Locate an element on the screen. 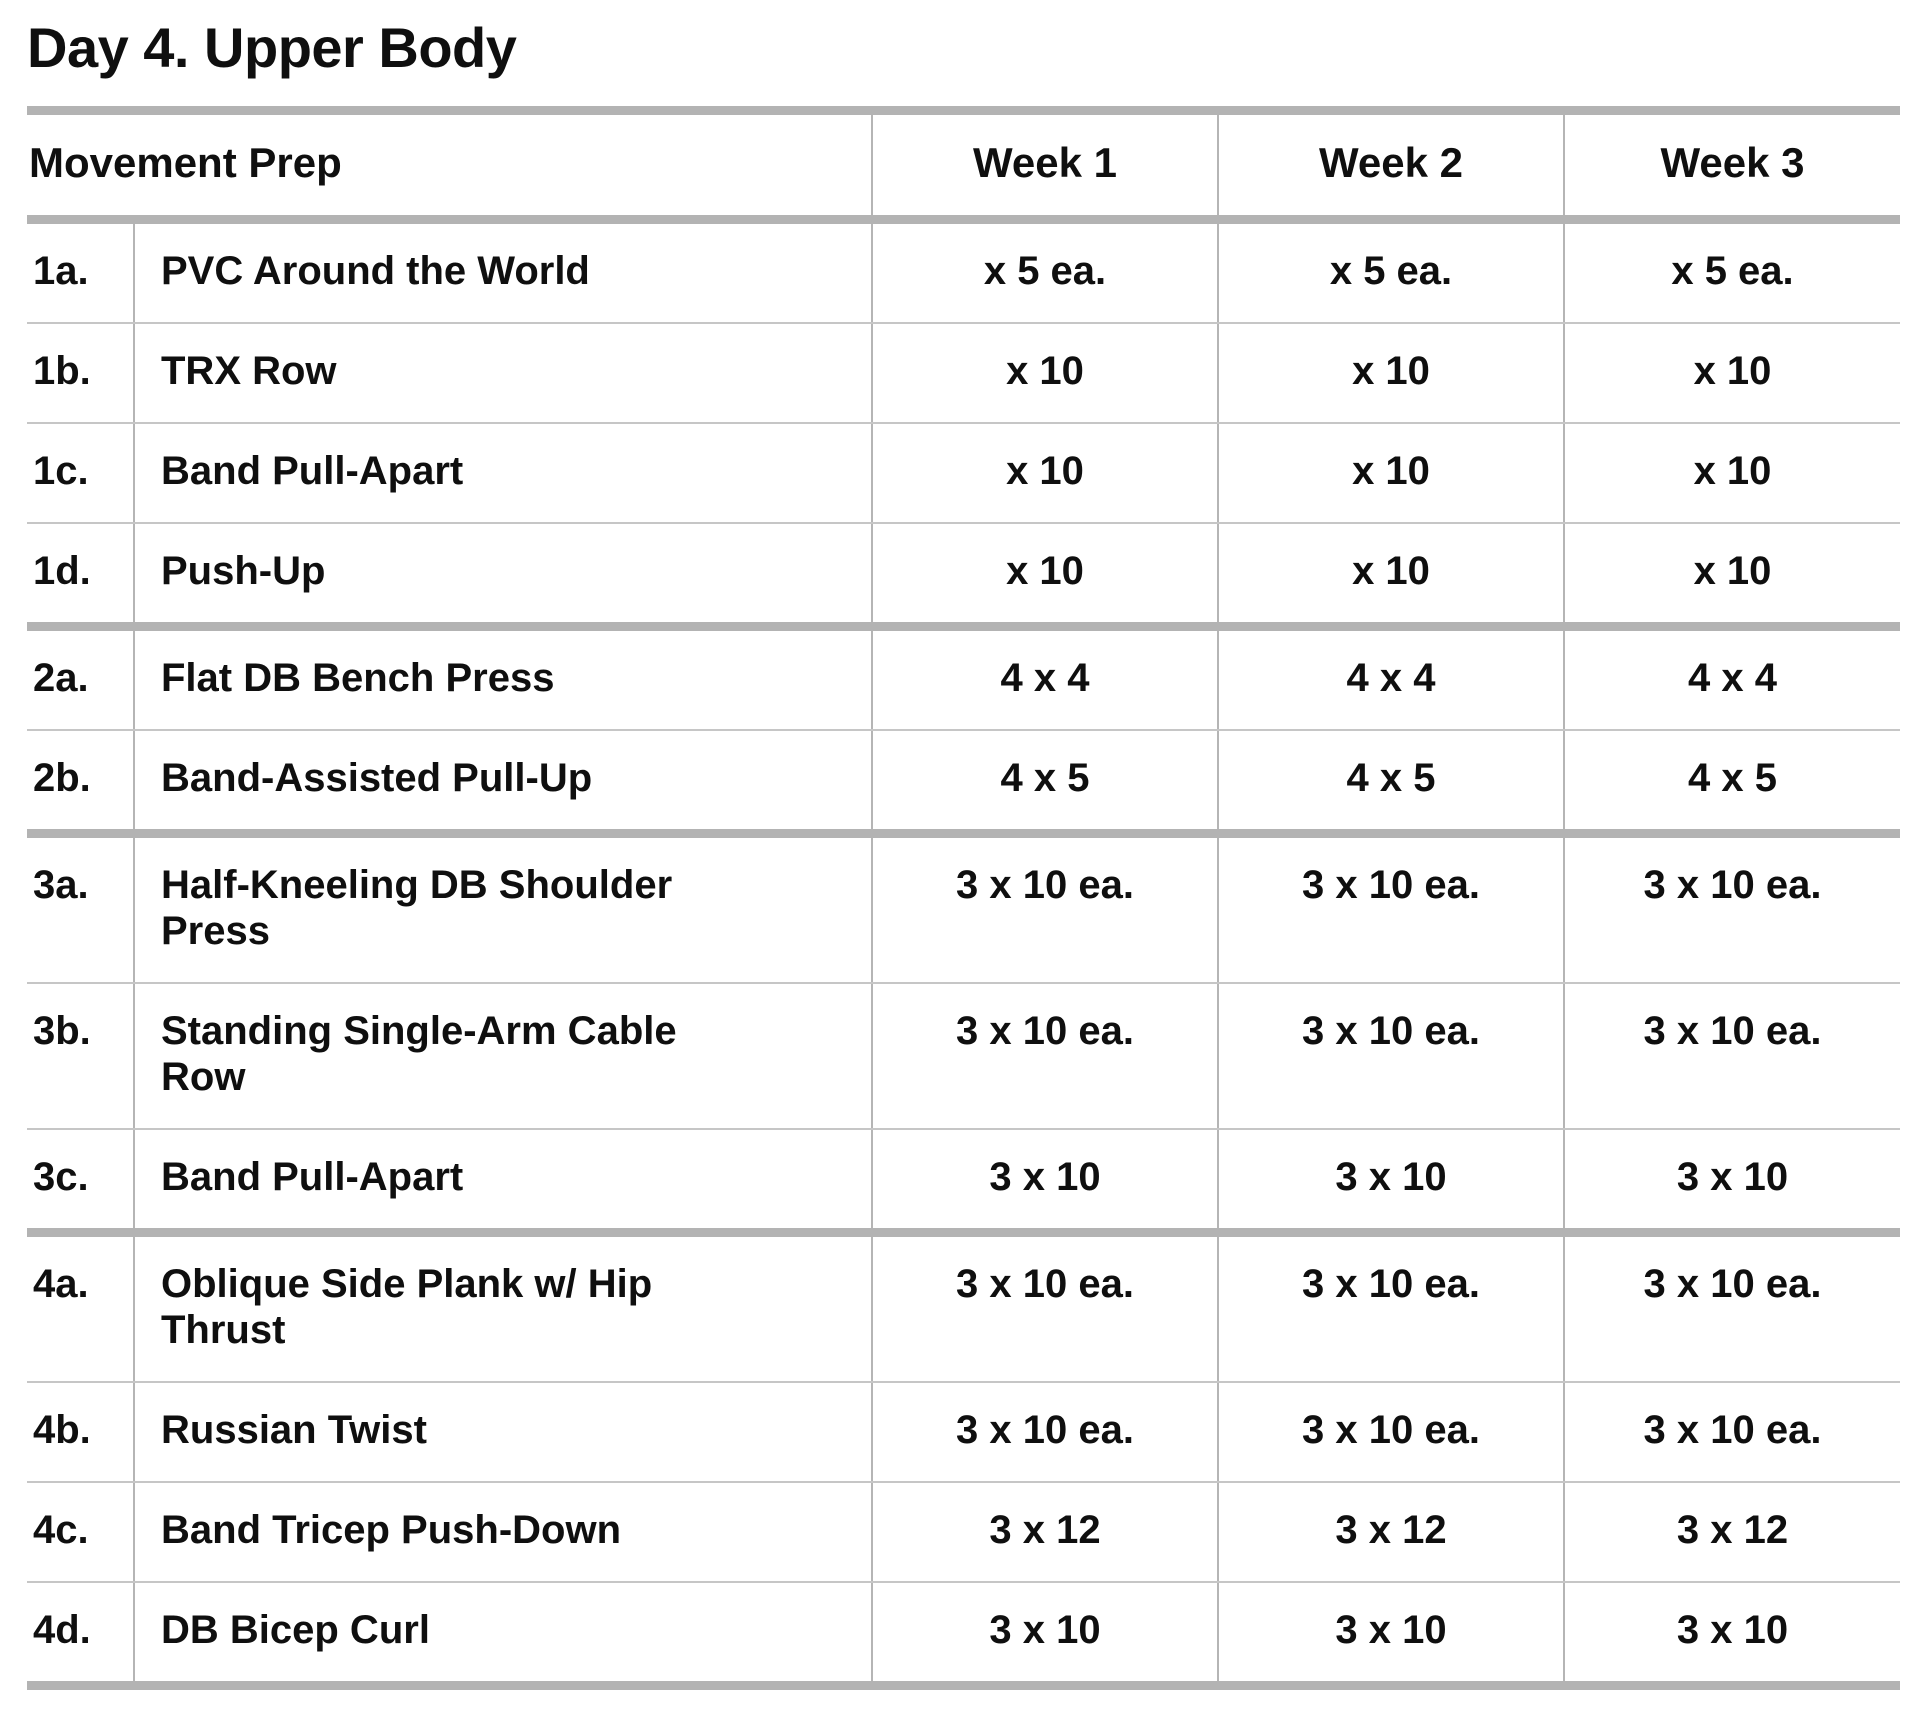  exercise-name-text: TRX Row is located at coordinates (249, 371).